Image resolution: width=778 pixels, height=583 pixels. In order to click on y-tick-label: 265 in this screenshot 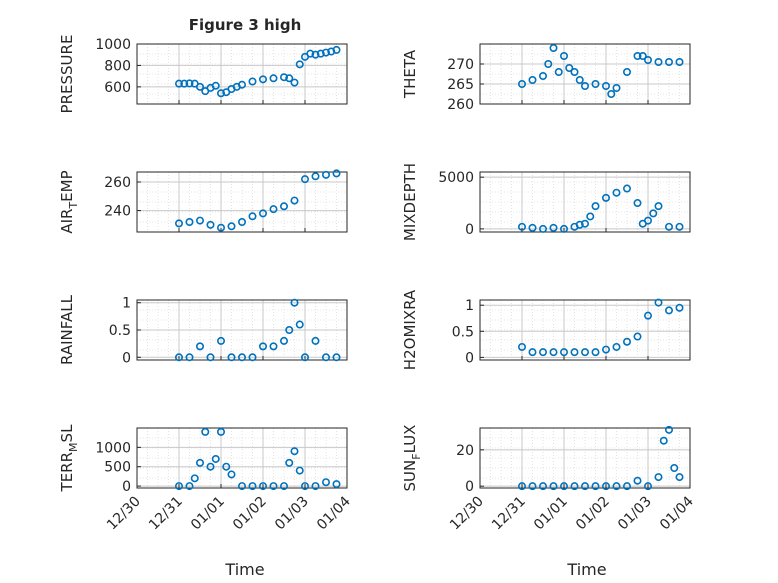, I will do `click(460, 85)`.